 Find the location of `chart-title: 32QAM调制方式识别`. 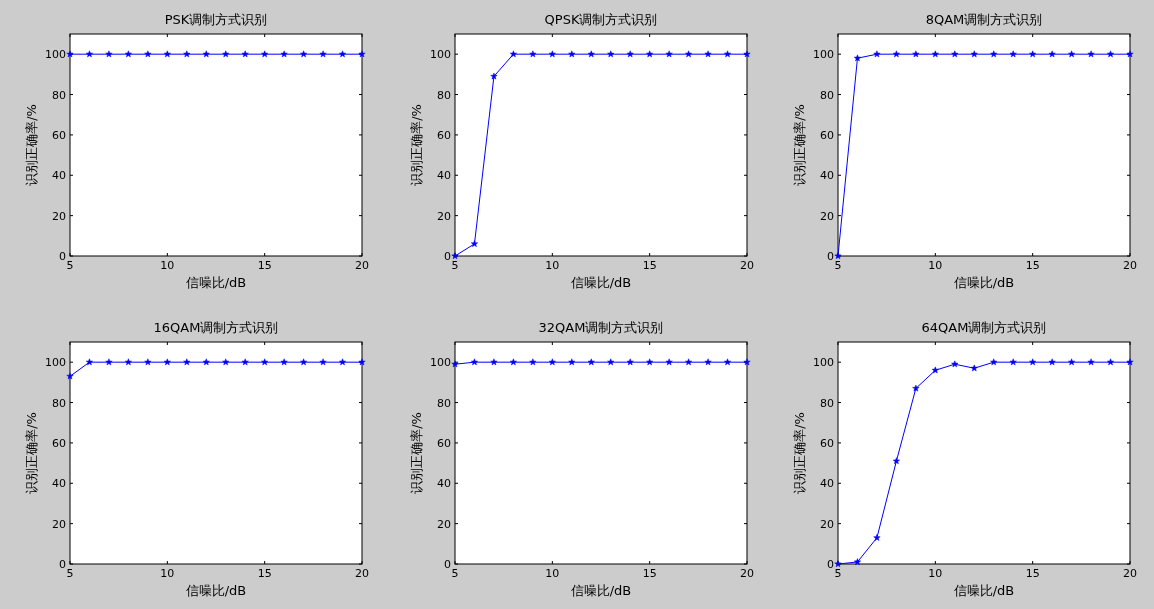

chart-title: 32QAM调制方式识别 is located at coordinates (601, 327).